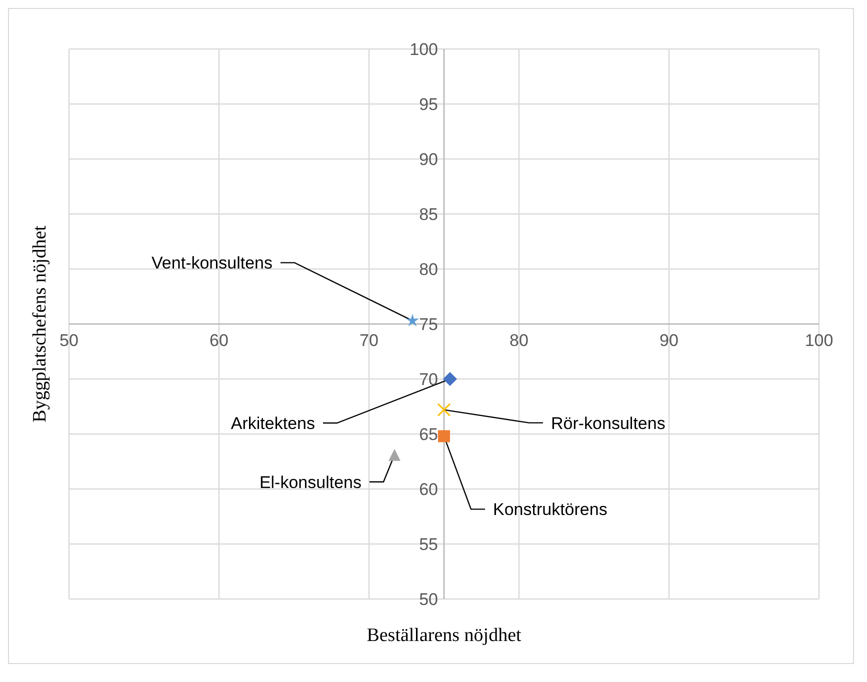 The height and width of the screenshot is (682, 867). What do you see at coordinates (310, 482) in the screenshot?
I see `series-label: El-konsultens` at bounding box center [310, 482].